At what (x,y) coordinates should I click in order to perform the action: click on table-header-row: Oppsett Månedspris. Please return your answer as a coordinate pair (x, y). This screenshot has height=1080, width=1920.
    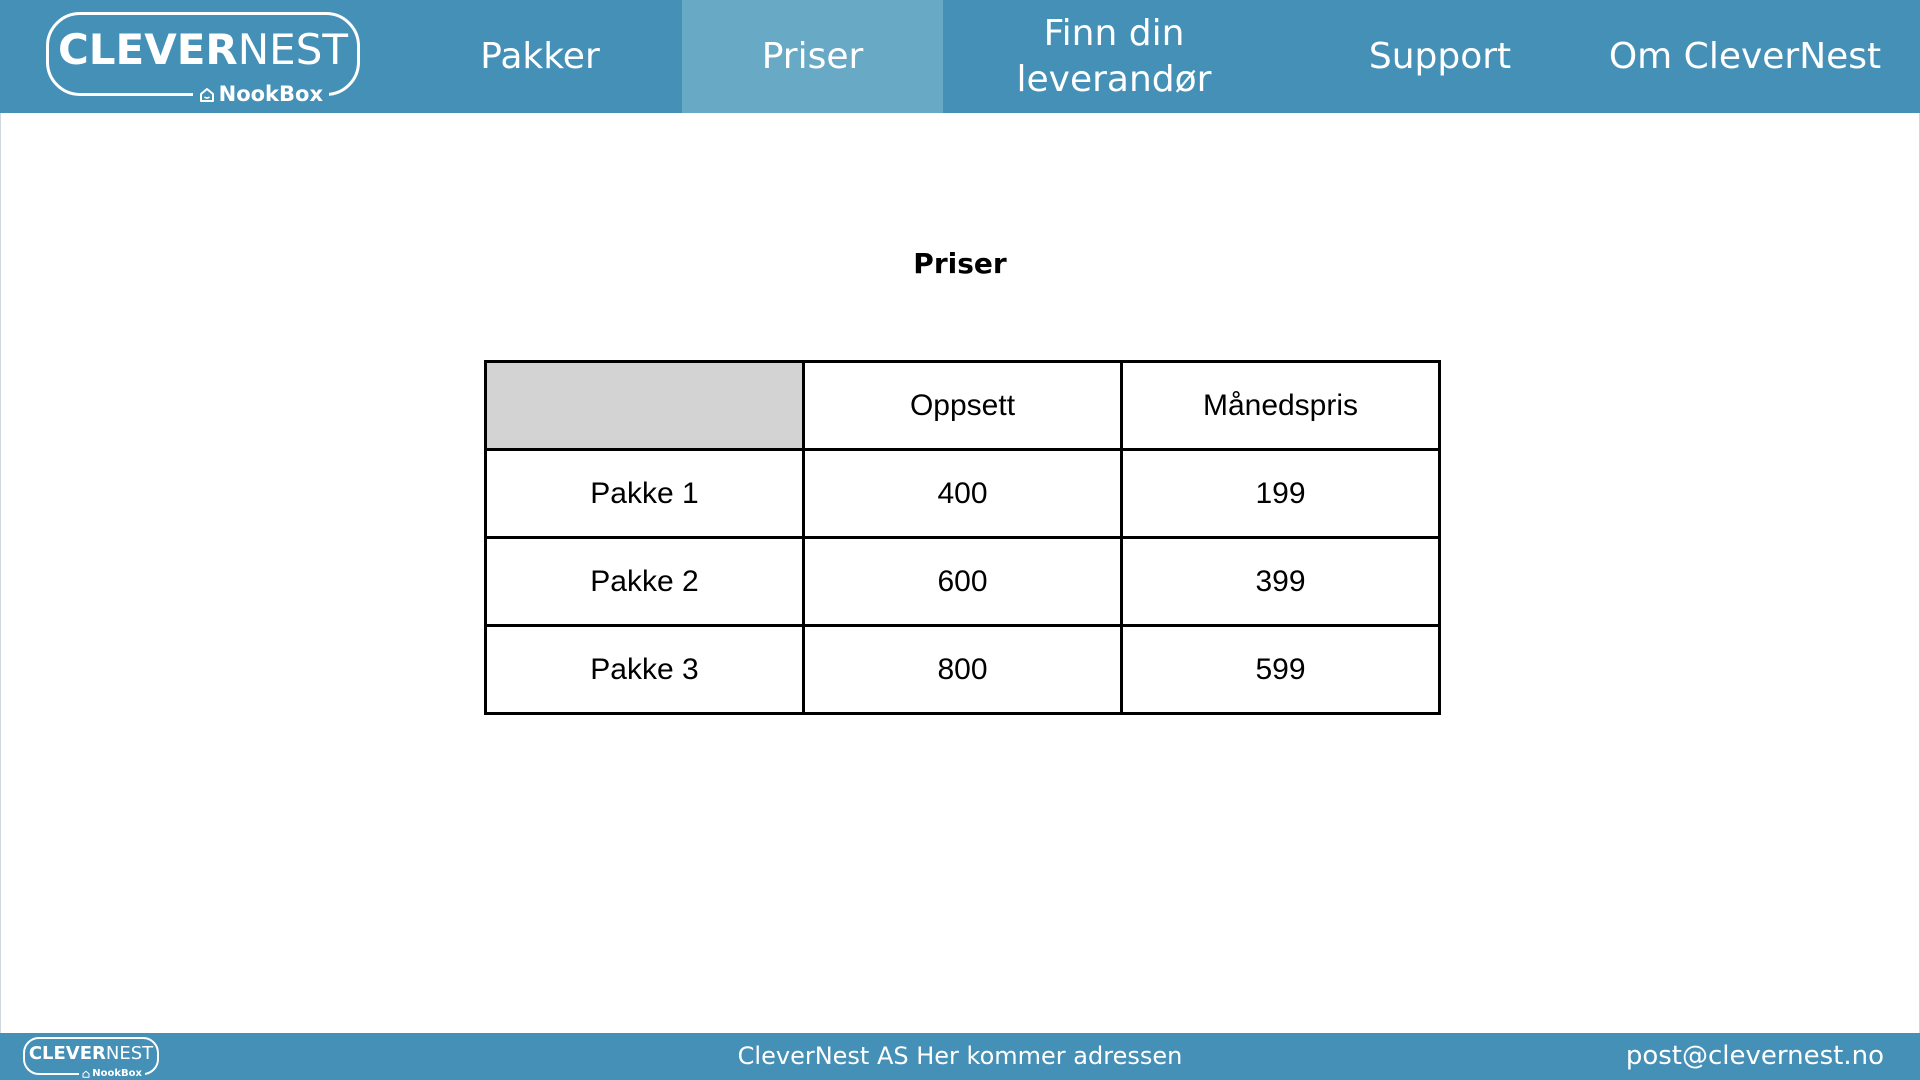
    Looking at the image, I should click on (962, 405).